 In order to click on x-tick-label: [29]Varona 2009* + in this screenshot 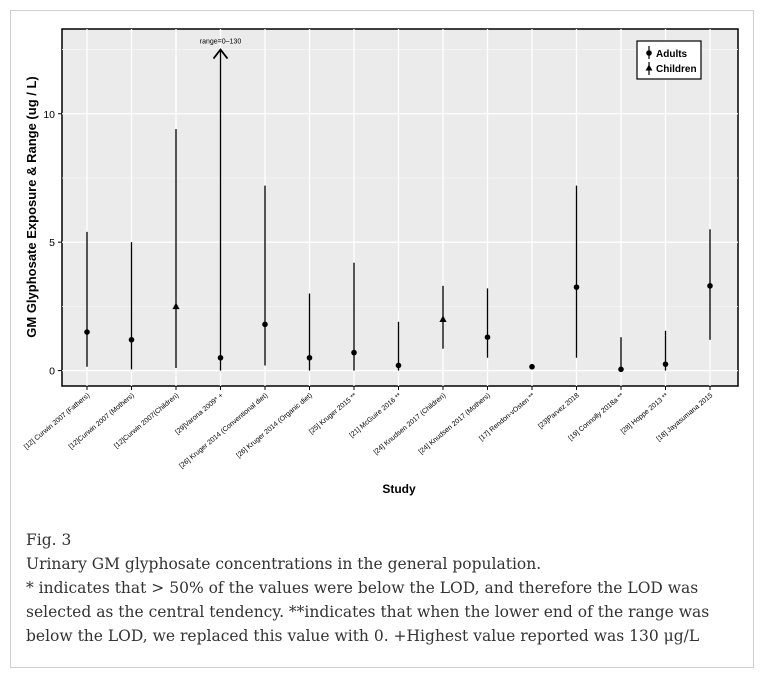, I will do `click(199, 414)`.